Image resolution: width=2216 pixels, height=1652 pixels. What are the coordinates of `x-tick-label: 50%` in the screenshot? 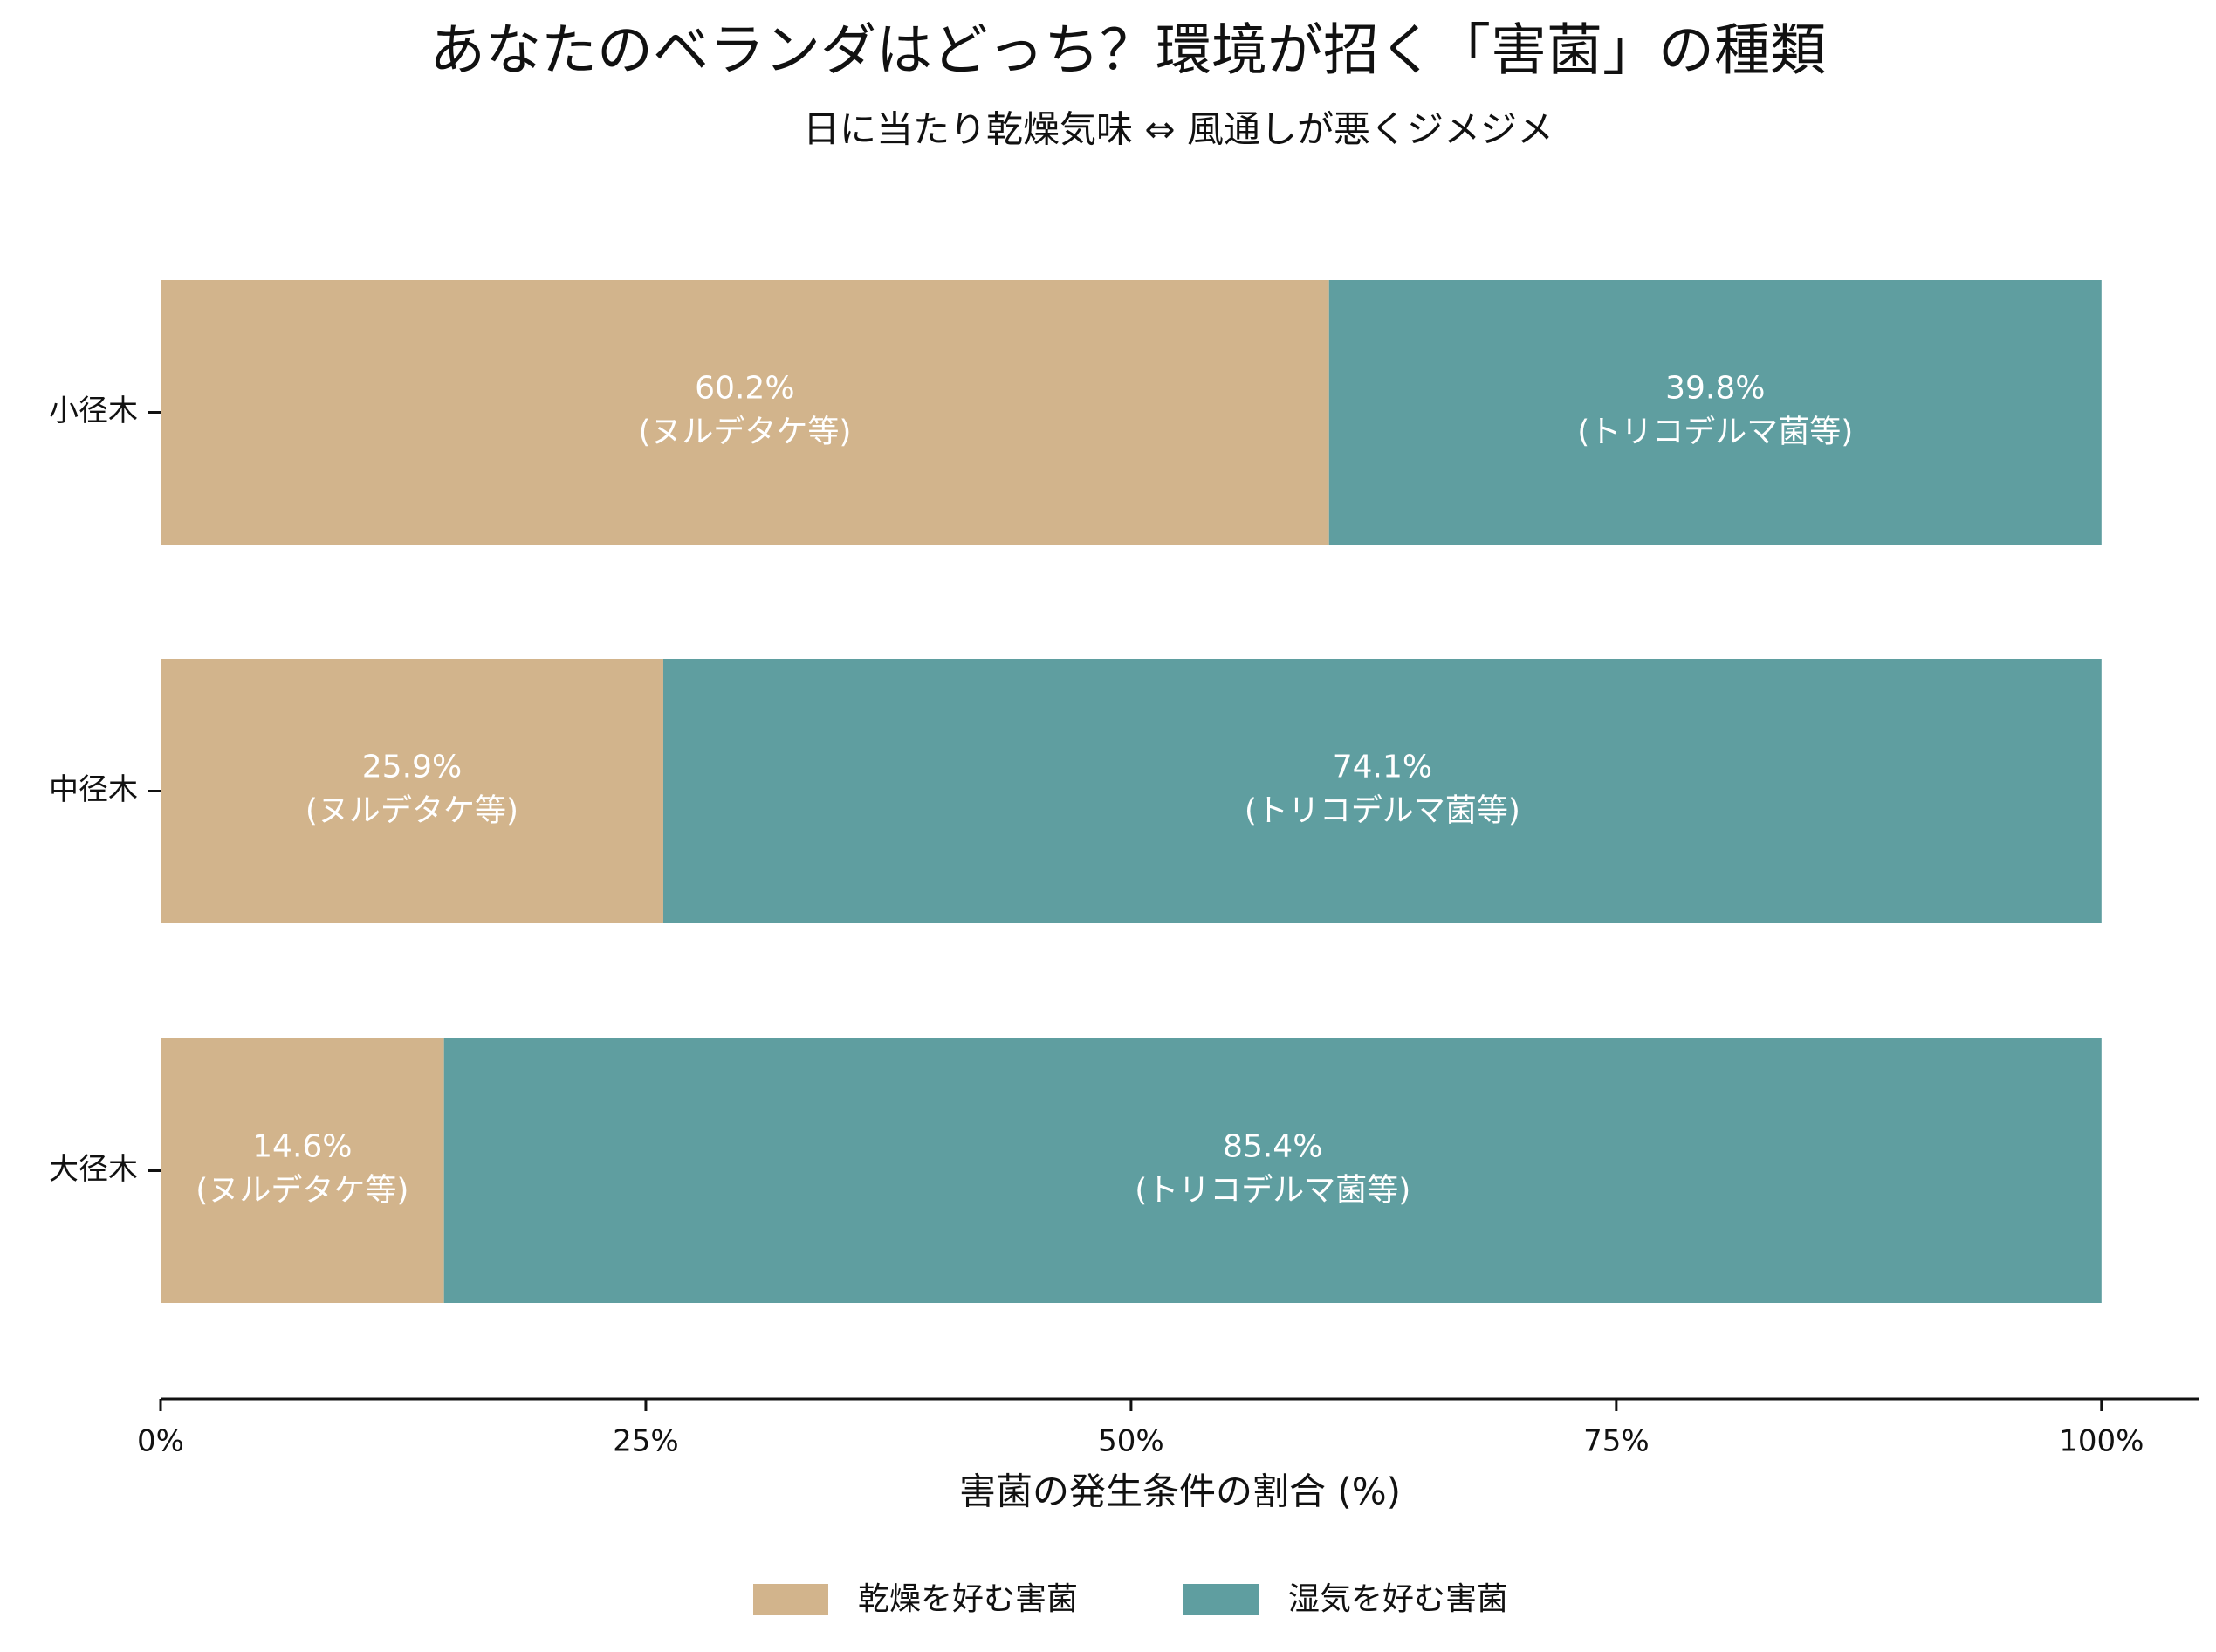 It's located at (1131, 1441).